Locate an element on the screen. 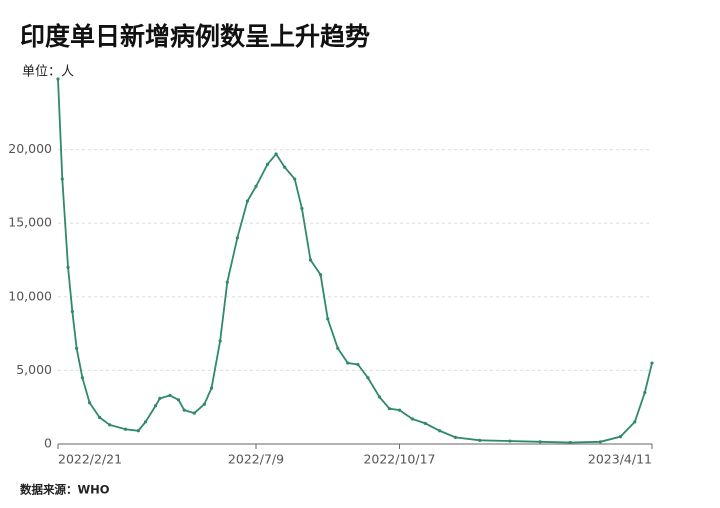 This screenshot has width=720, height=508. x-tick-label: 2022/2/21 is located at coordinates (90, 459).